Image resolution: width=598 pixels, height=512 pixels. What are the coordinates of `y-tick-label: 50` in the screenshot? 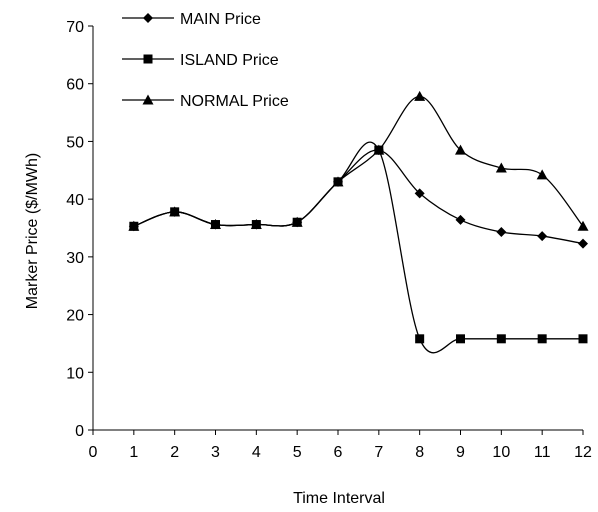 It's located at (75, 142).